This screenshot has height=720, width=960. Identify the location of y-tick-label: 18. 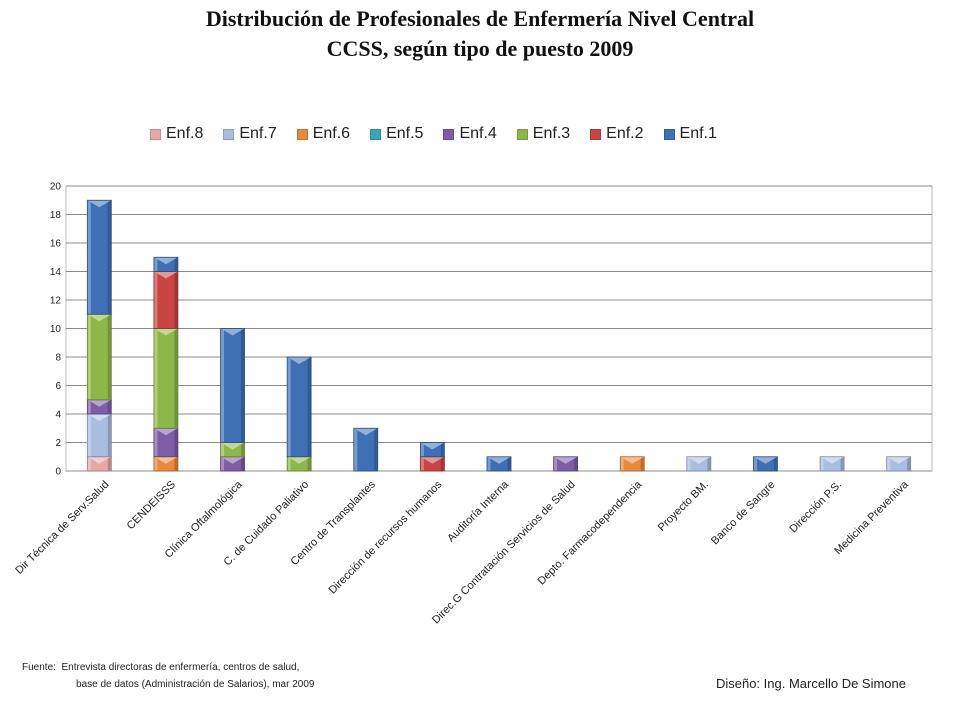
(56, 215).